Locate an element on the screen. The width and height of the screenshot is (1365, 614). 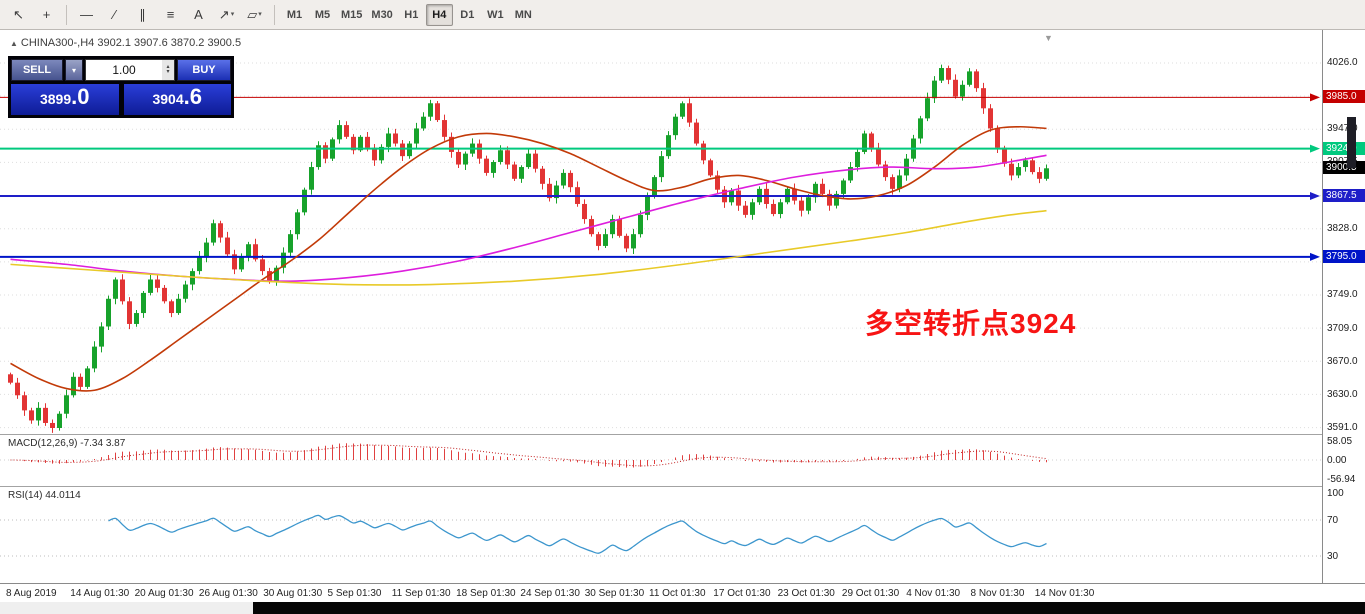
date-label: 20 Aug 01:30 is located at coordinates (164, 593).